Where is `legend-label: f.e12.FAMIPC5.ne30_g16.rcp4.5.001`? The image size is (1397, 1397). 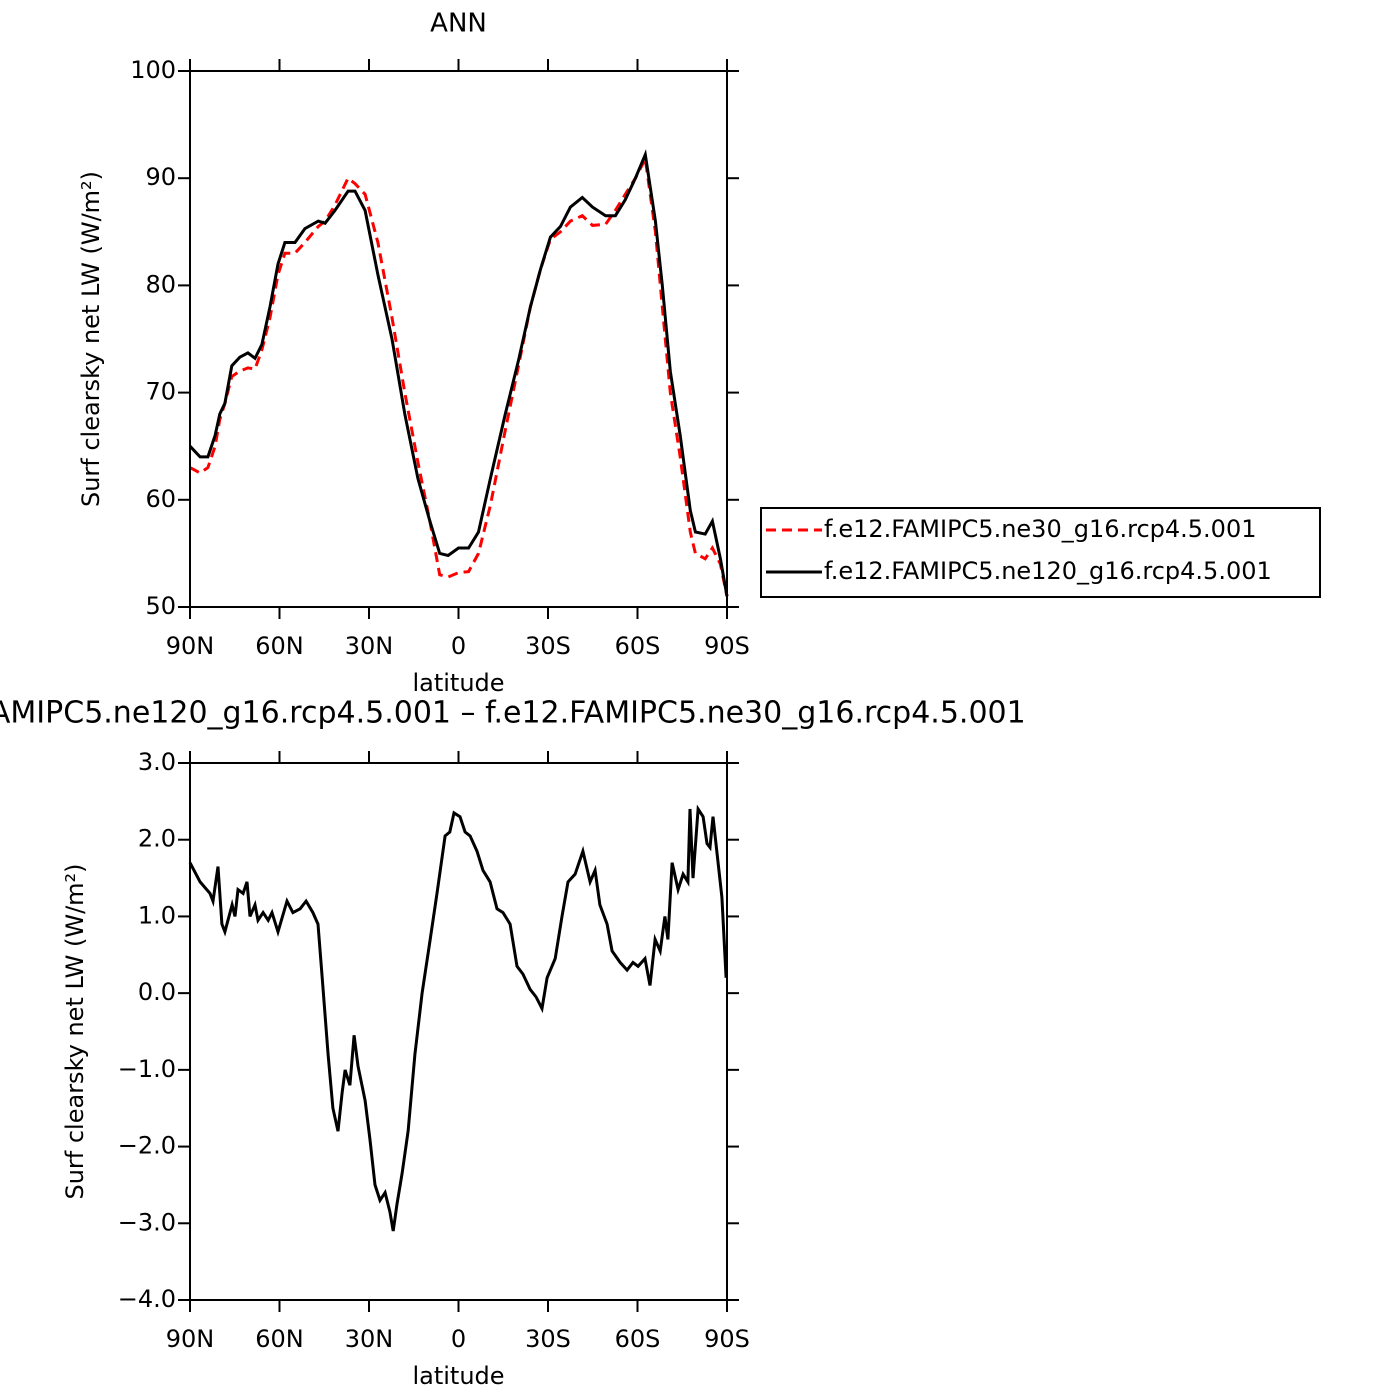
legend-label: f.e12.FAMIPC5.ne30_g16.rcp4.5.001 is located at coordinates (1040, 529).